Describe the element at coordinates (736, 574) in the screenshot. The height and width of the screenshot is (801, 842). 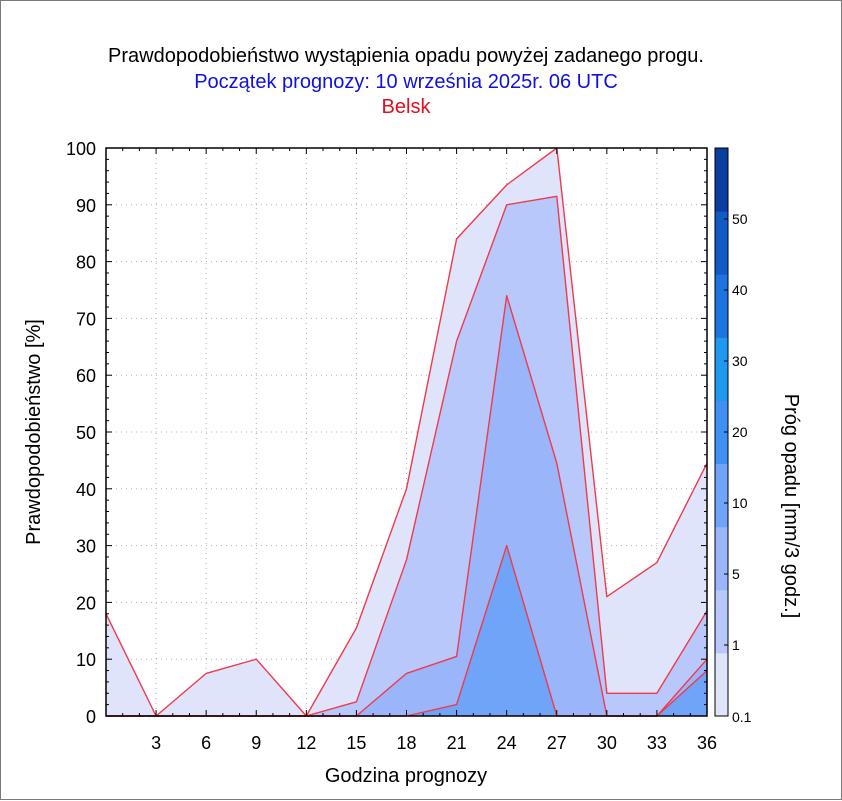
I see `colorbar-tick-label: 5` at that location.